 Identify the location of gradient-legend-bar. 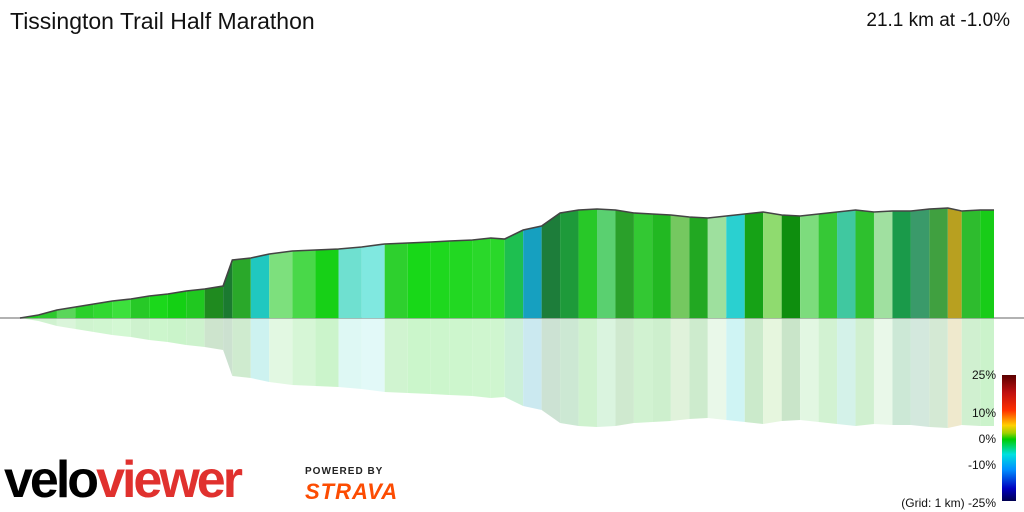
(1009, 438).